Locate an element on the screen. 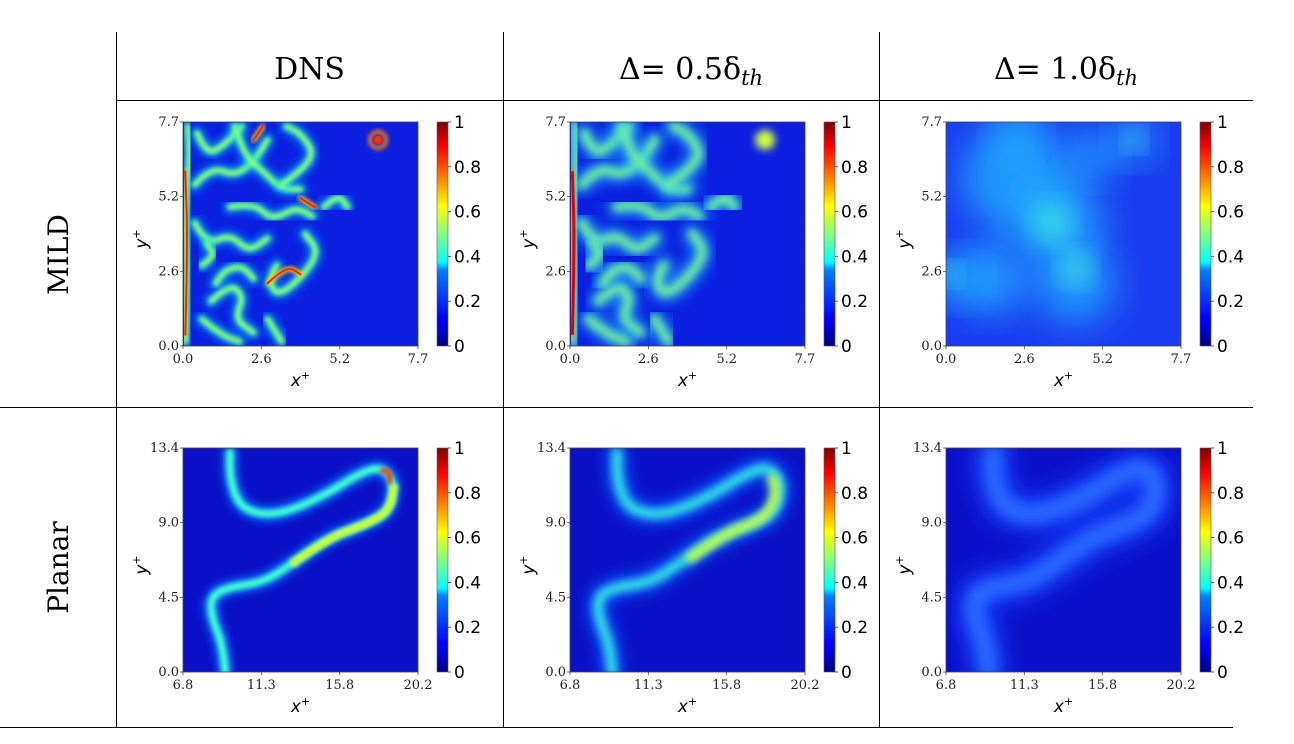  row-header-mild-label: MILD is located at coordinates (58, 254).